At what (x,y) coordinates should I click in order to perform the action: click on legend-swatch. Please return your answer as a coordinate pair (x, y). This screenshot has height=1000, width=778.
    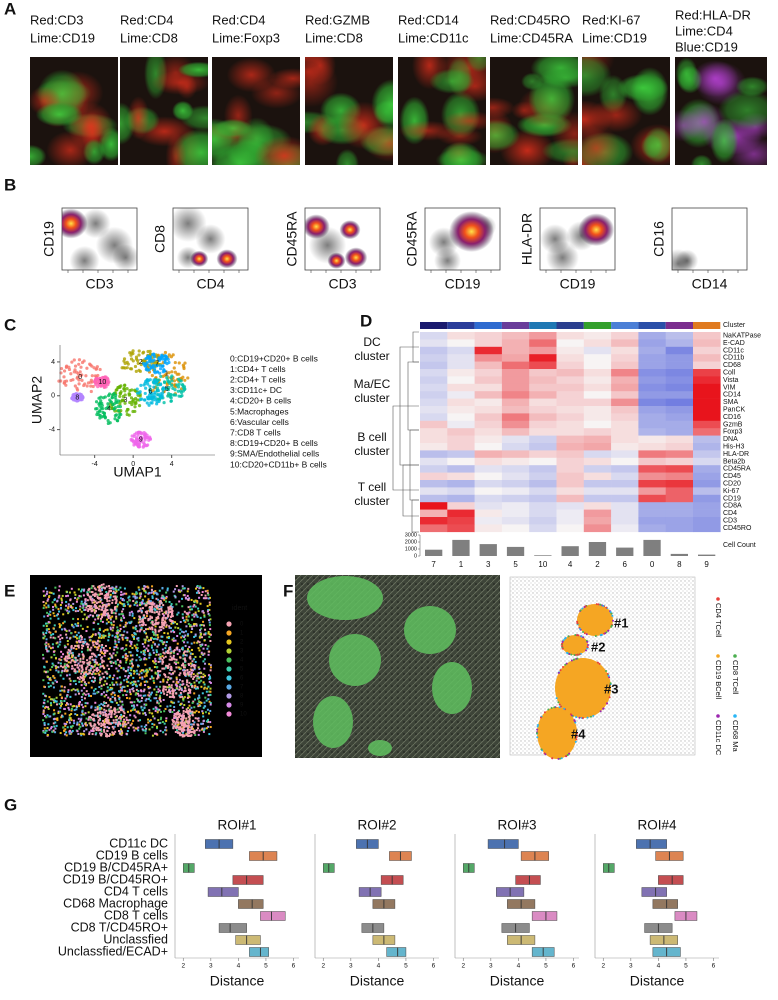
    Looking at the image, I should click on (229, 624).